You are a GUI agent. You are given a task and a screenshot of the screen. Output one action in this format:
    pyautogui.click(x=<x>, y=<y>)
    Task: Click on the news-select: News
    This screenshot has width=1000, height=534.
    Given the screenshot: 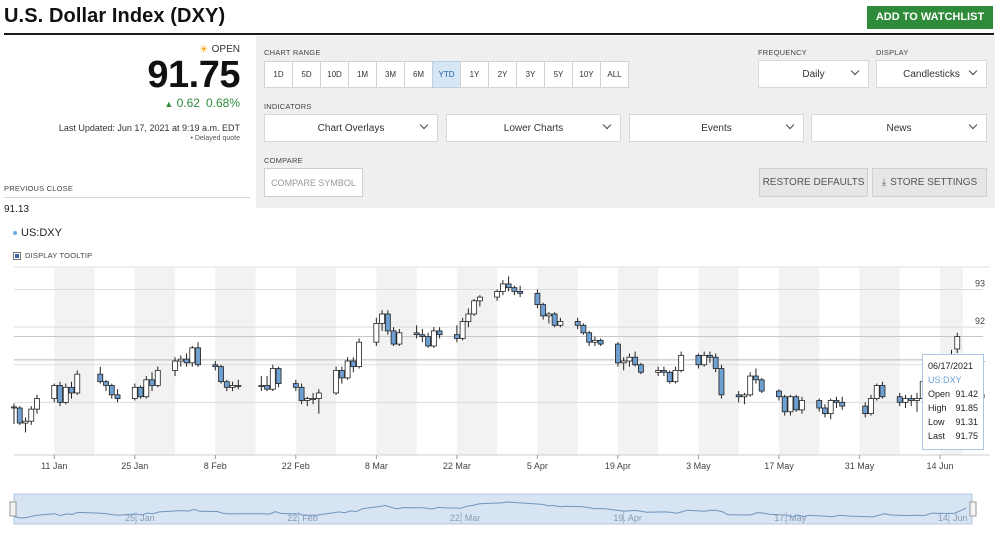 What is the action you would take?
    pyautogui.click(x=899, y=128)
    